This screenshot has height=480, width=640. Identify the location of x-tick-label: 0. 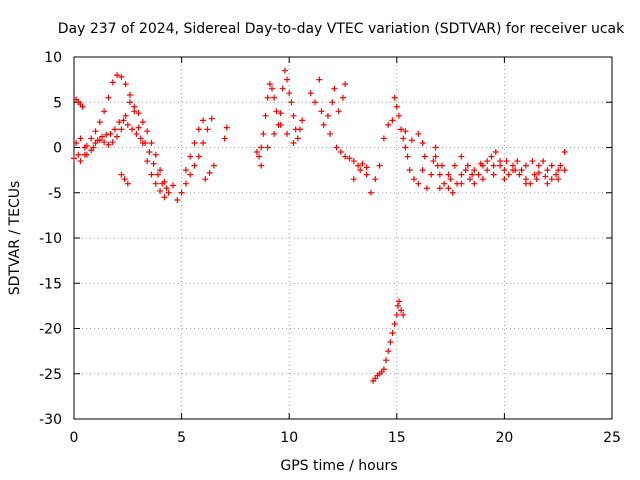
(74, 438).